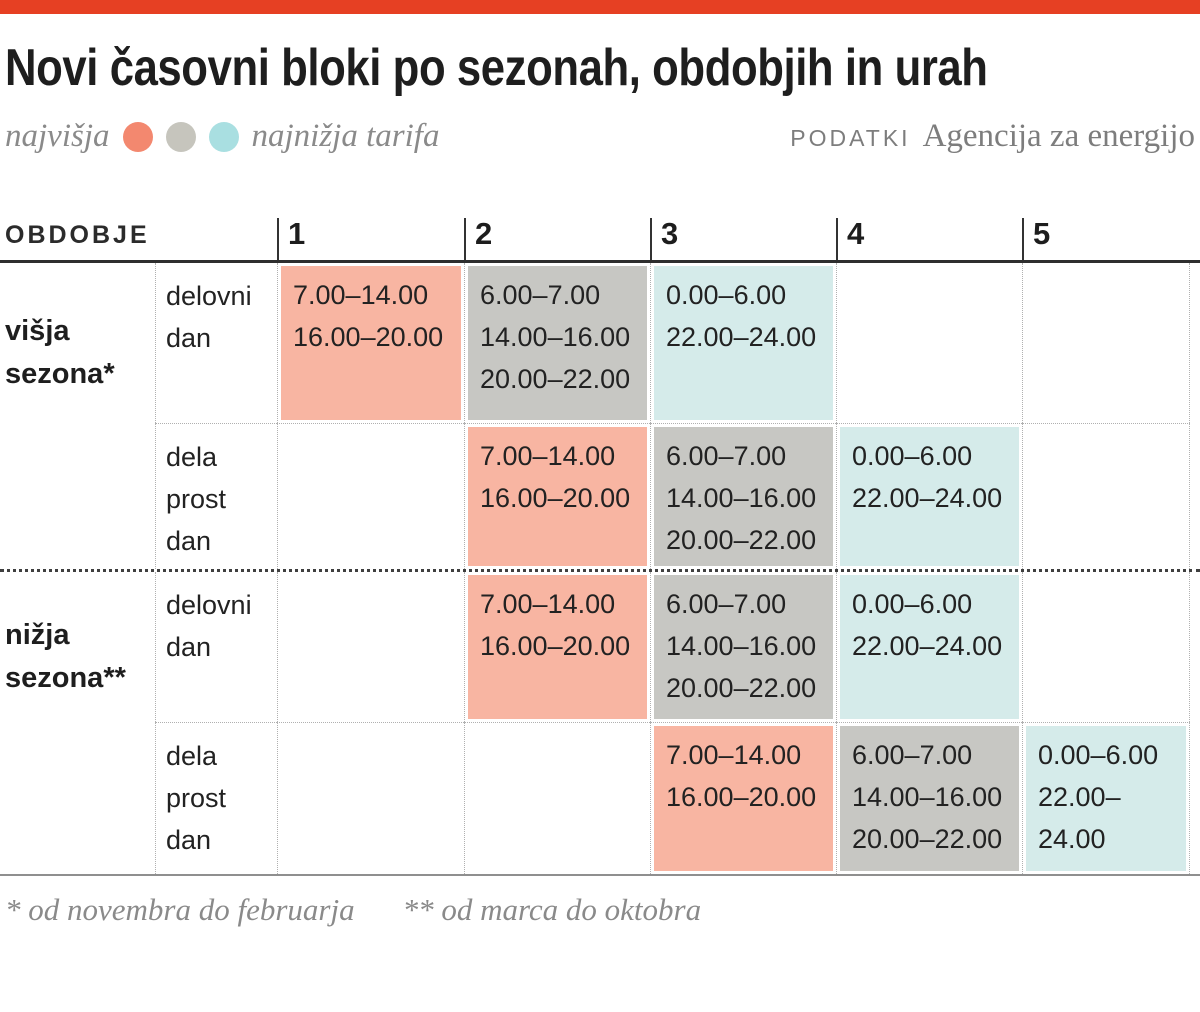 The width and height of the screenshot is (1200, 1012). Describe the element at coordinates (552, 909) in the screenshot. I see `footnote-low-season: ** od marca do oktobra` at that location.